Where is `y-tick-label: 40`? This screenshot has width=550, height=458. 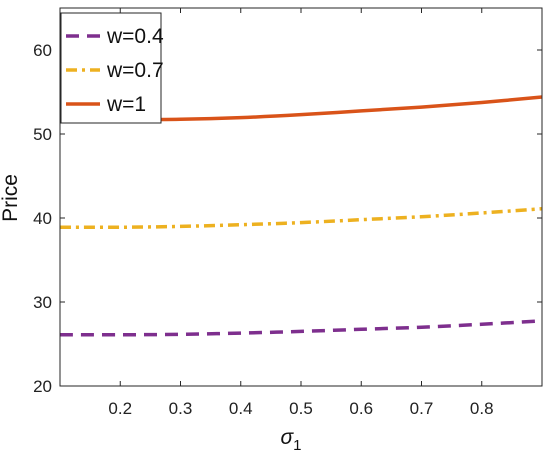 y-tick-label: 40 is located at coordinates (42, 218).